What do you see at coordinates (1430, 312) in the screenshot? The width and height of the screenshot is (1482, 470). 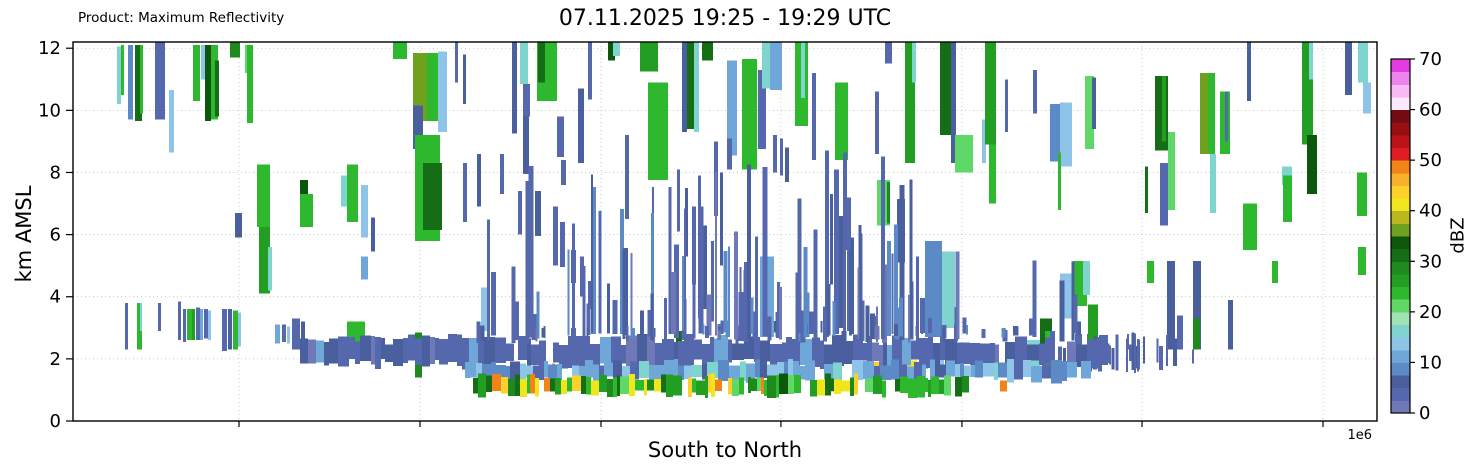 I see `colorbar-tick-label: 20` at bounding box center [1430, 312].